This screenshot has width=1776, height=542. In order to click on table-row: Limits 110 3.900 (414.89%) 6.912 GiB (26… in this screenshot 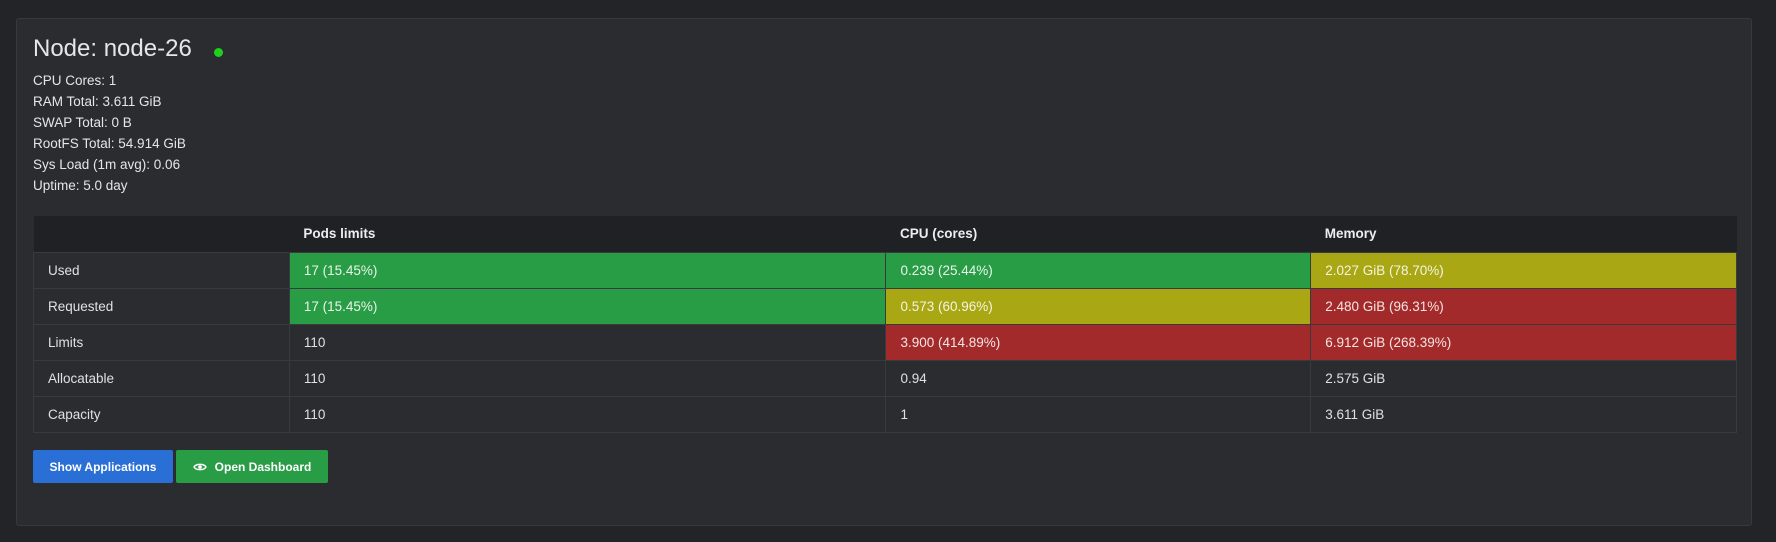, I will do `click(885, 342)`.